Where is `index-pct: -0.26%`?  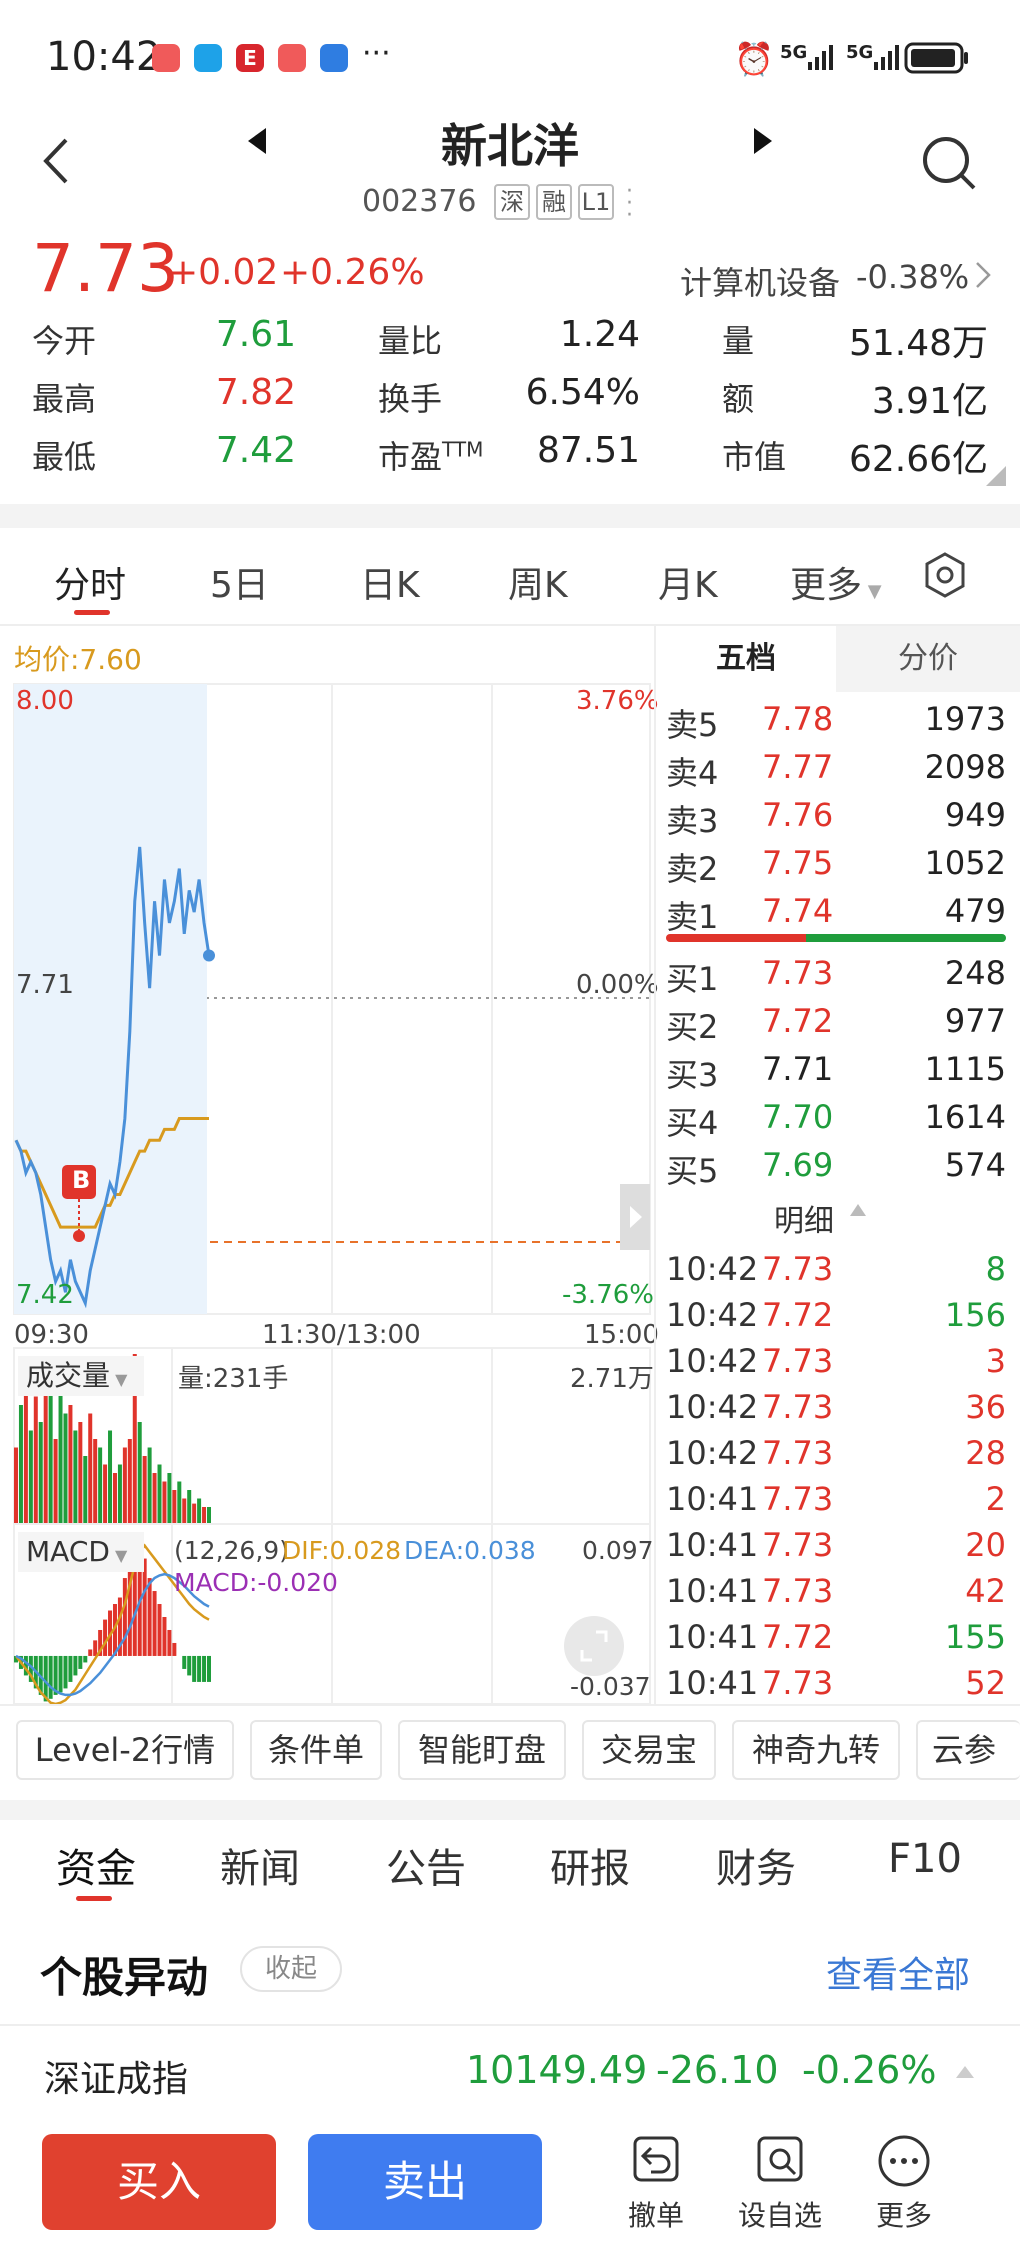
index-pct: -0.26% is located at coordinates (869, 2070).